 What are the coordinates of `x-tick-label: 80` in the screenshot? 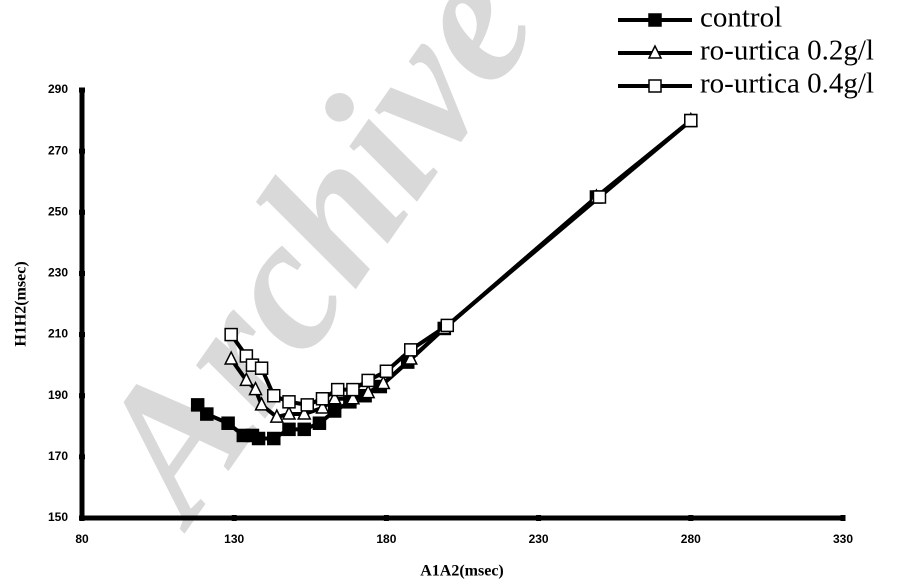 It's located at (82, 539).